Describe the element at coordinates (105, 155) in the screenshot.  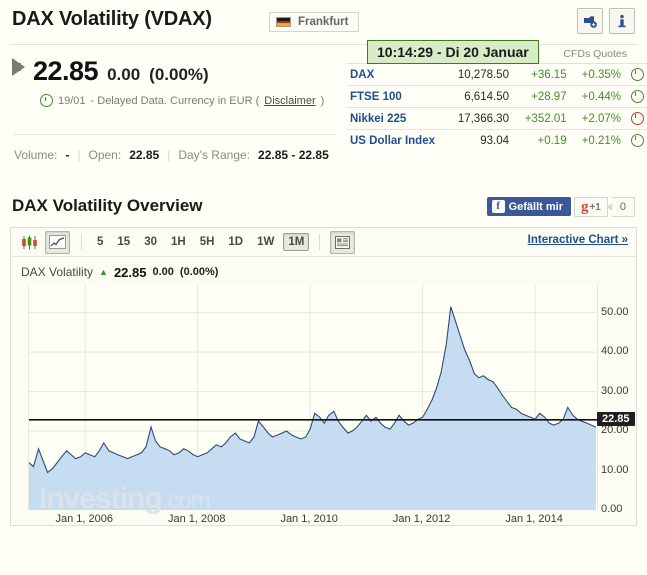
I see `open-label: Open:` at that location.